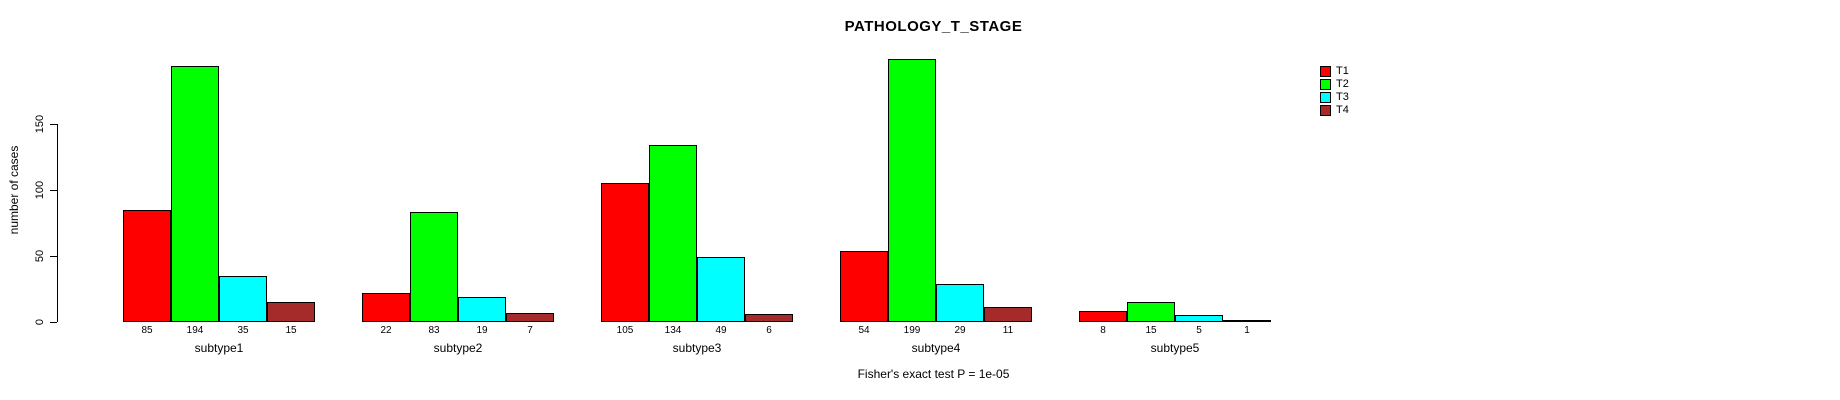  Describe the element at coordinates (1342, 97) in the screenshot. I see `legend-label-T3: T3` at that location.